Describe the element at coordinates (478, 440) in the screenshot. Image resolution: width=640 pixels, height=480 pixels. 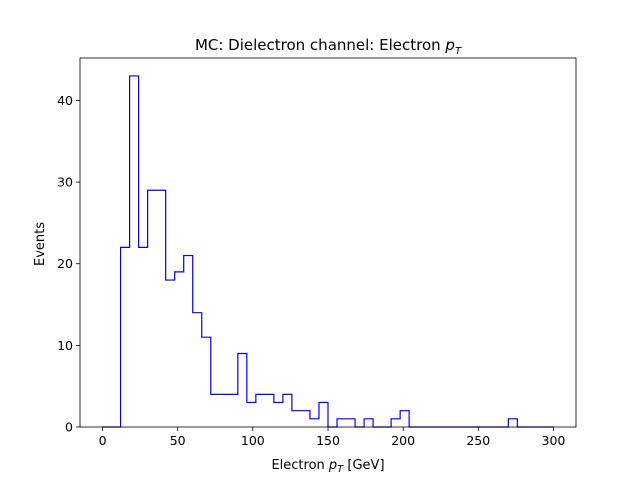
I see `x-tick-label: 250` at that location.